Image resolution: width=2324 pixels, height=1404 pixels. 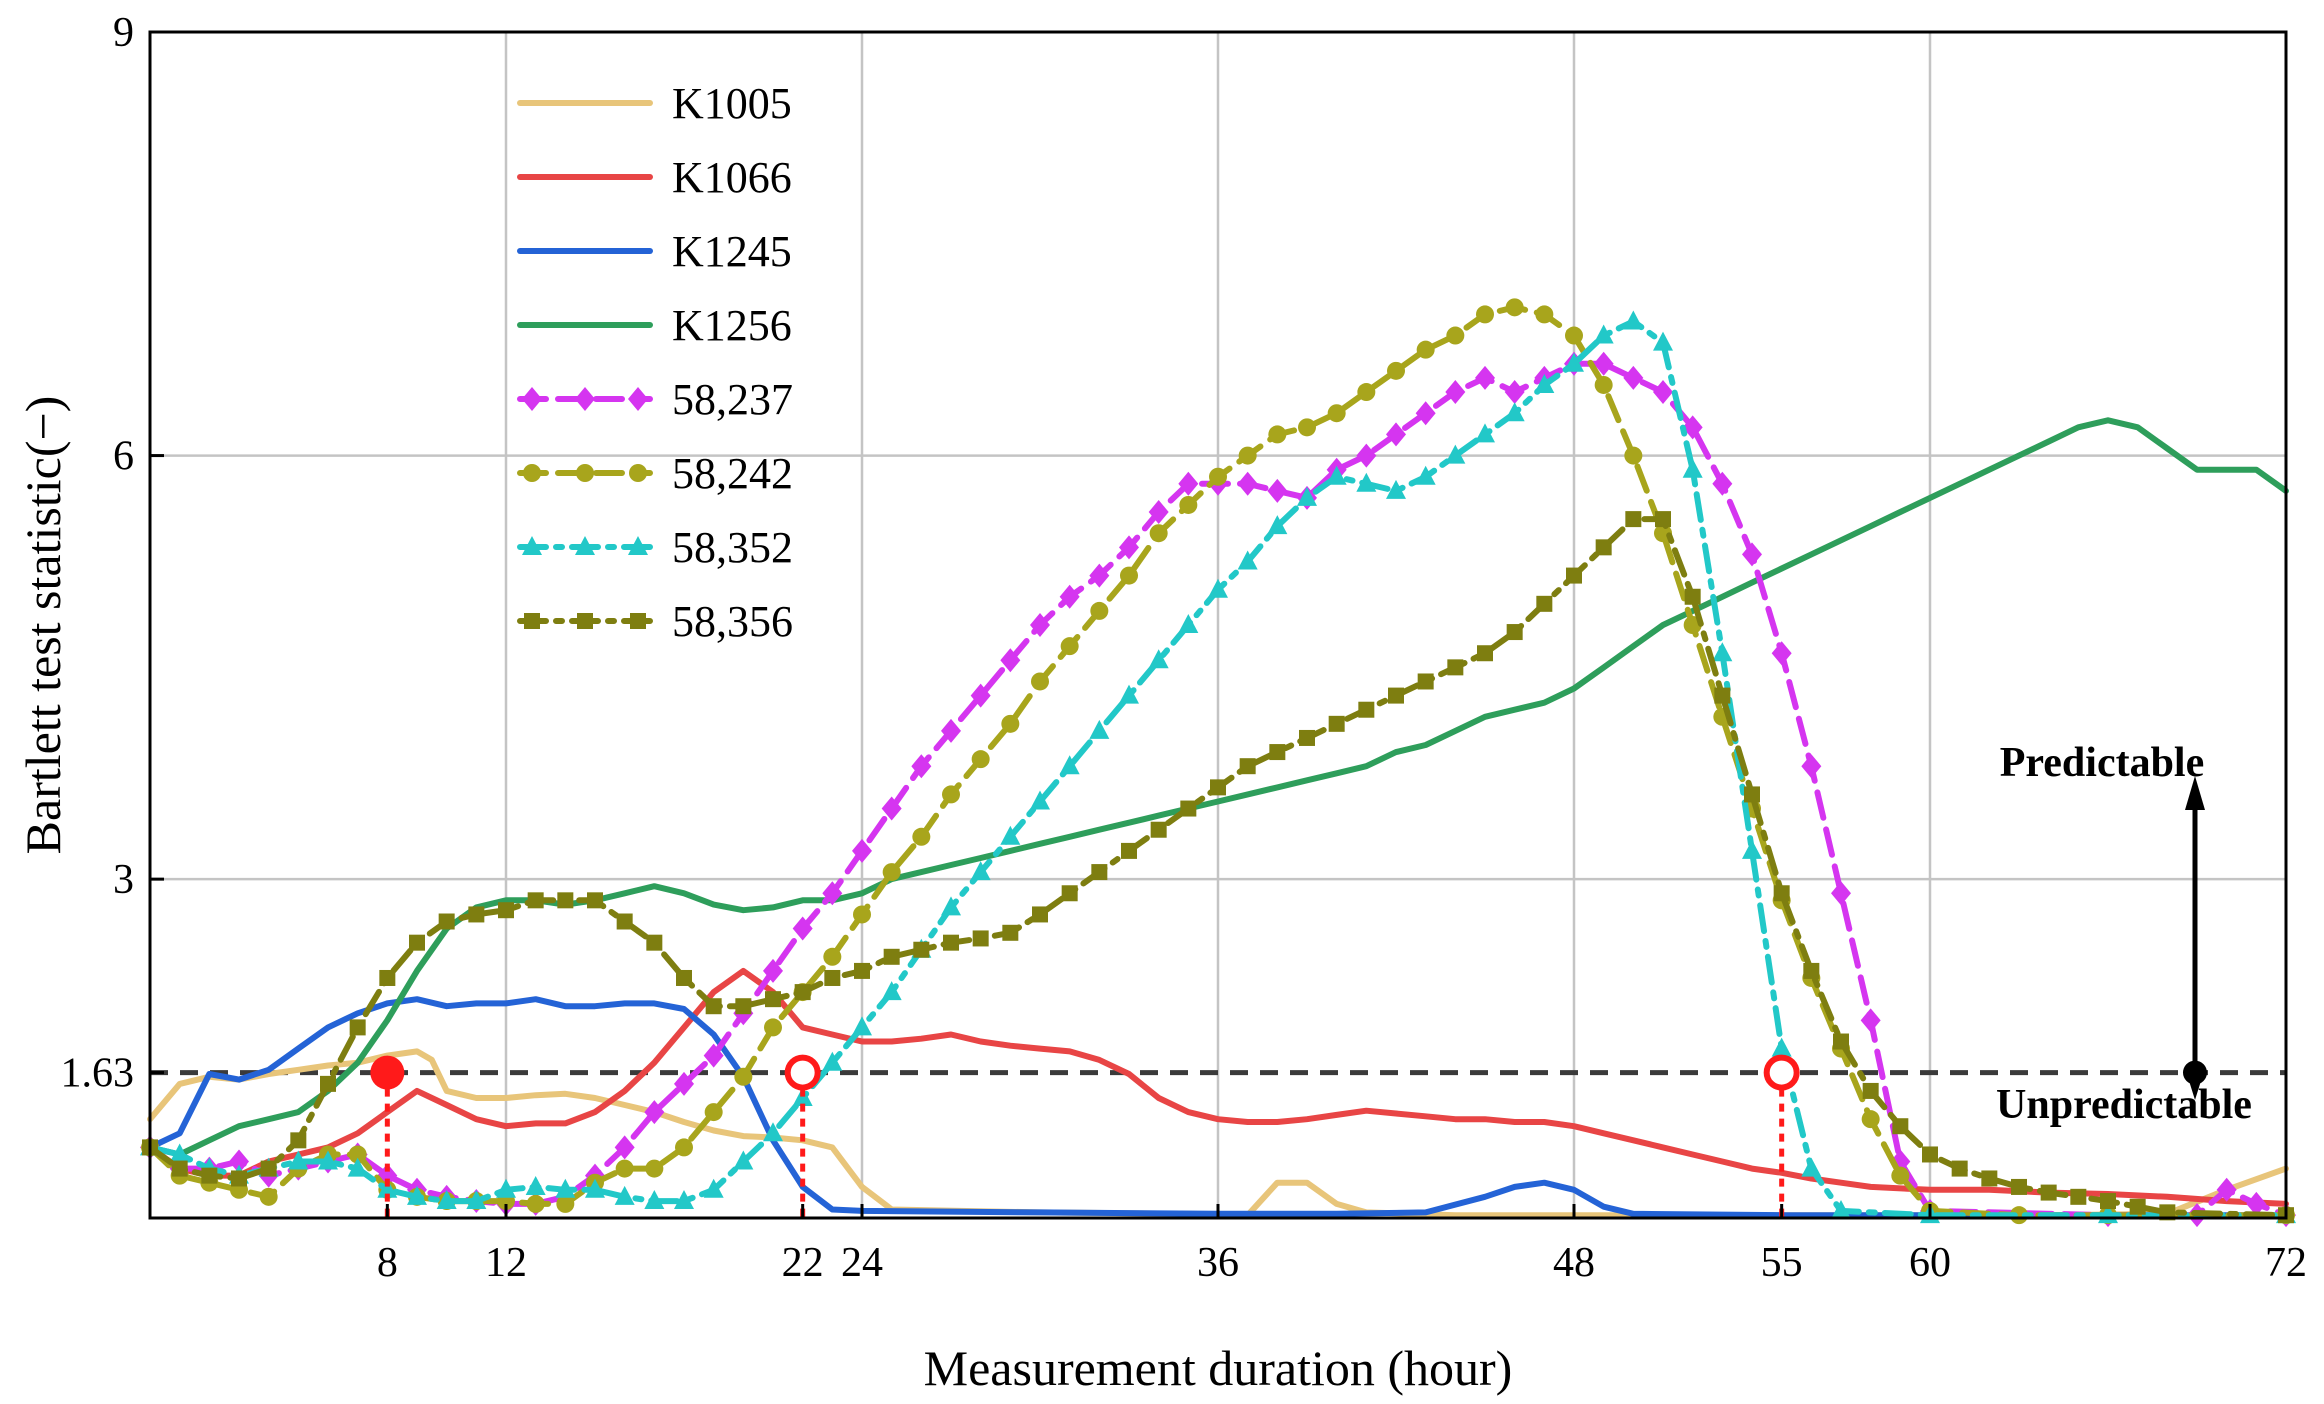 I want to click on legend-item-58-237: 58,237, so click(x=655, y=399).